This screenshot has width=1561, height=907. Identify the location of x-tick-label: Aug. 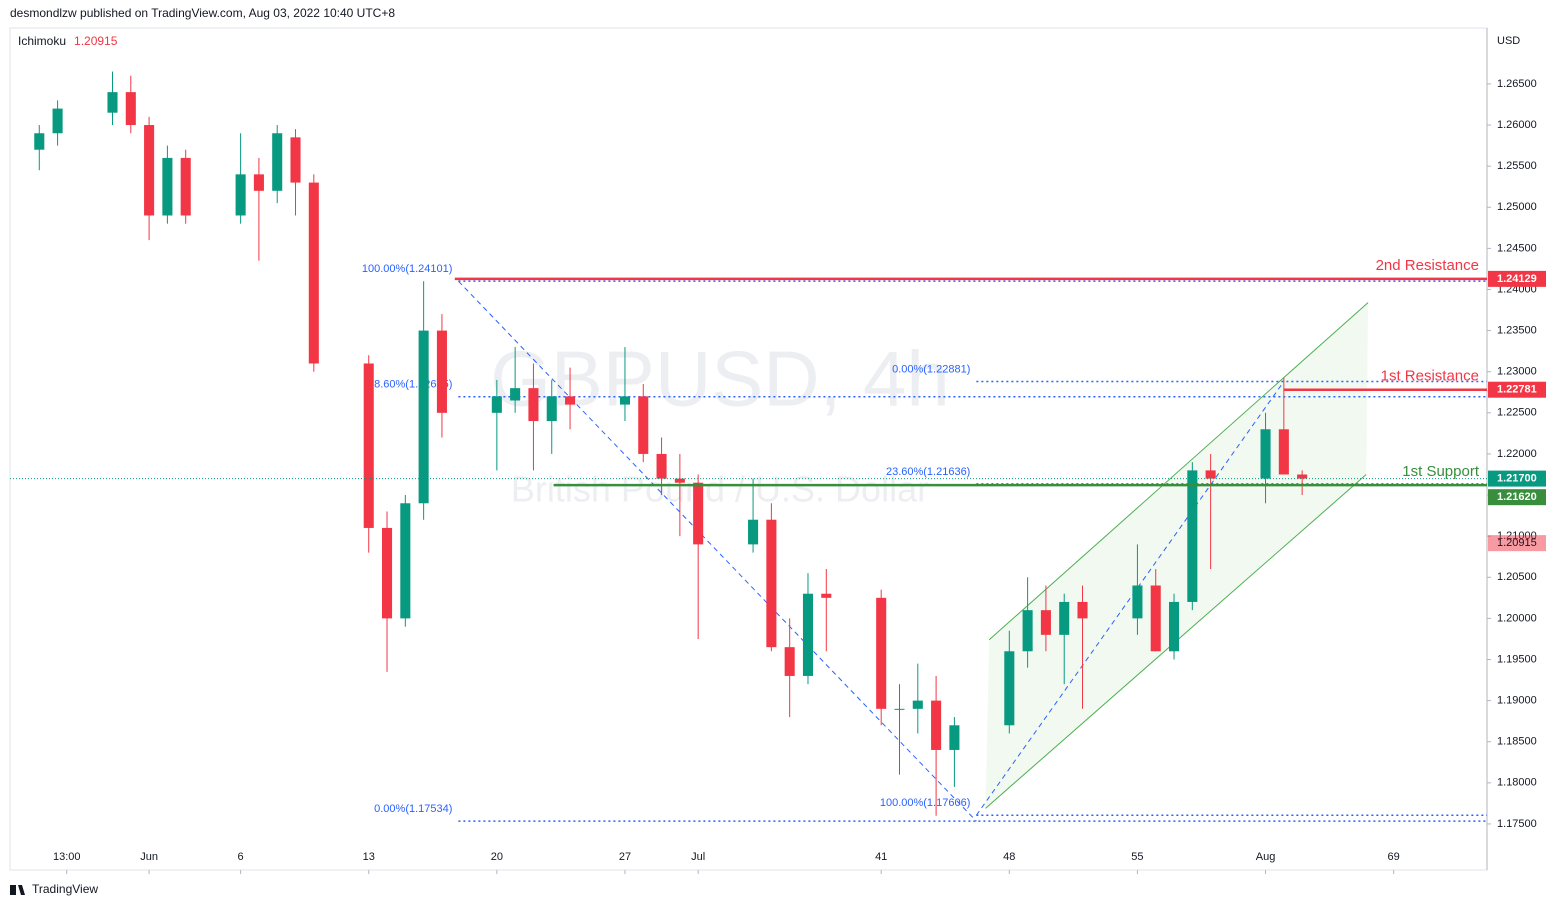
(1266, 857).